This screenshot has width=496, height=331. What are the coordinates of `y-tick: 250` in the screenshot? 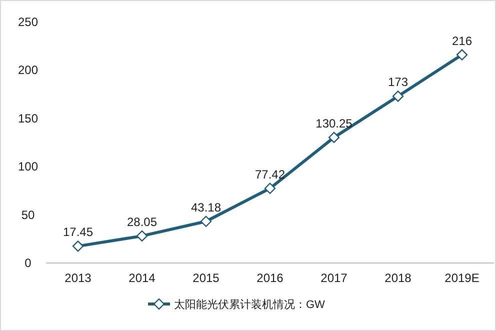 It's located at (28, 22).